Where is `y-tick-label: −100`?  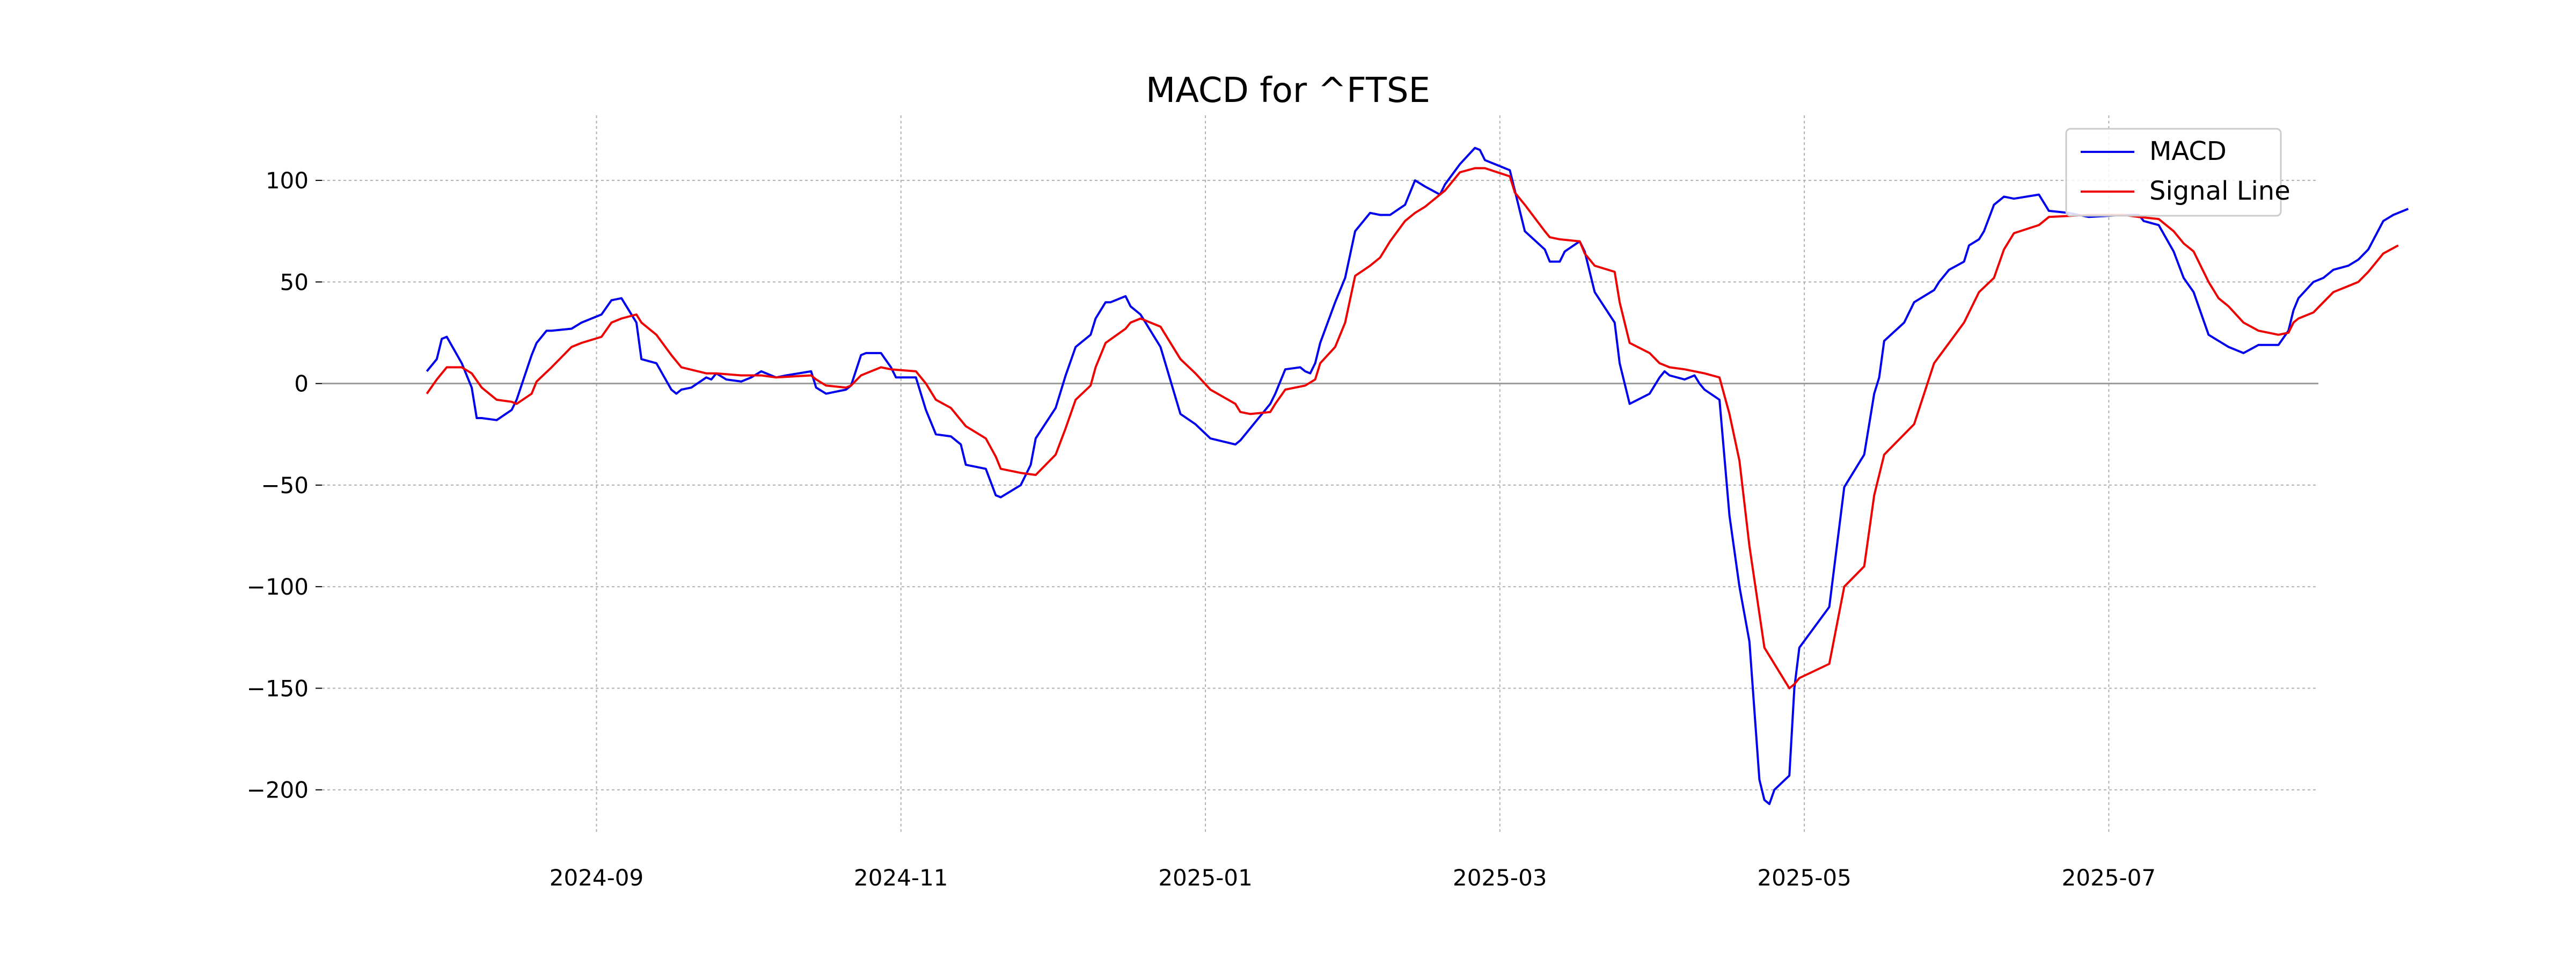 y-tick-label: −100 is located at coordinates (278, 587).